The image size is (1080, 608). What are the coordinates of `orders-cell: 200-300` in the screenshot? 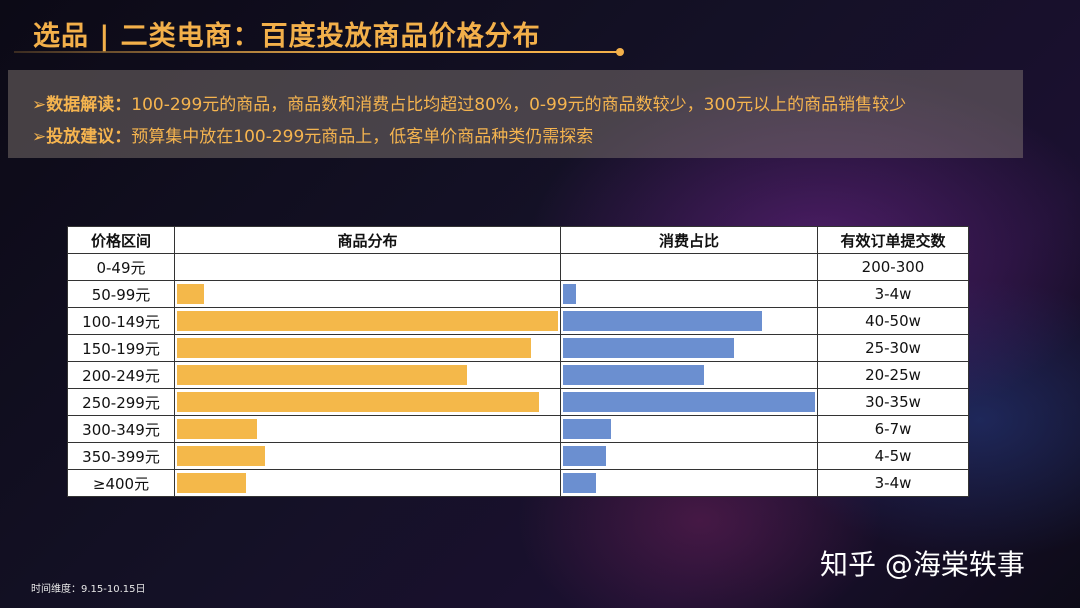 It's located at (893, 267).